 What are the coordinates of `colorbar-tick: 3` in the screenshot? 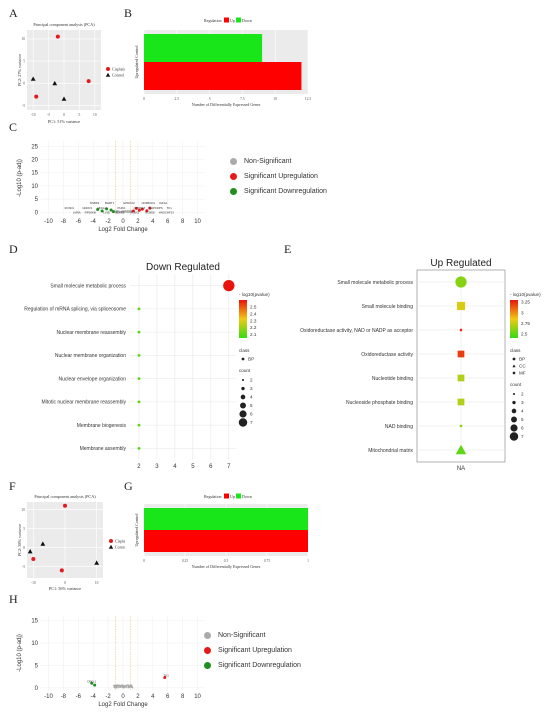 It's located at (522, 312).